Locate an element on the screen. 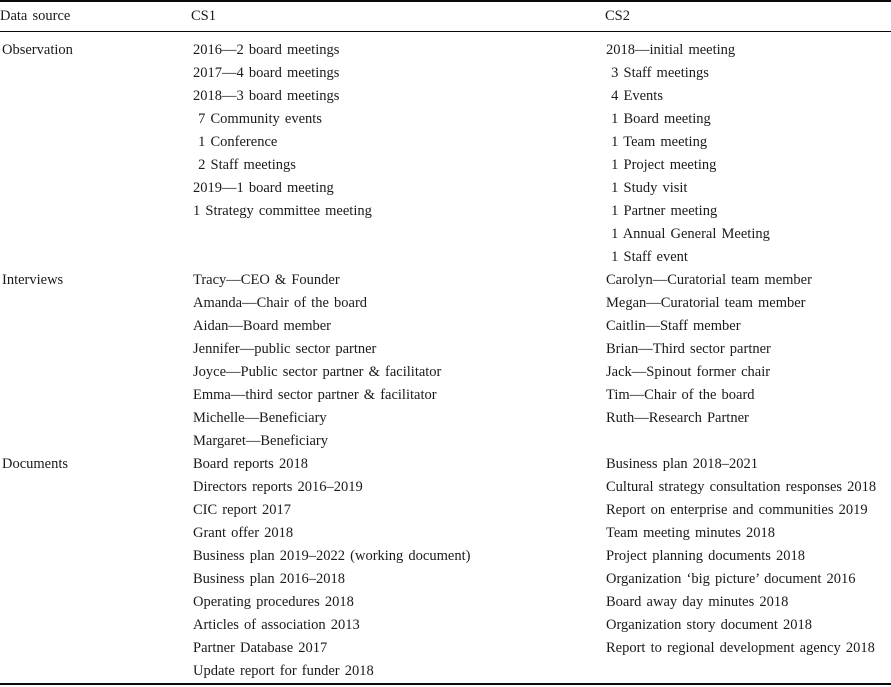 The image size is (891, 687). cell-line: 1 Study visit is located at coordinates (647, 188).